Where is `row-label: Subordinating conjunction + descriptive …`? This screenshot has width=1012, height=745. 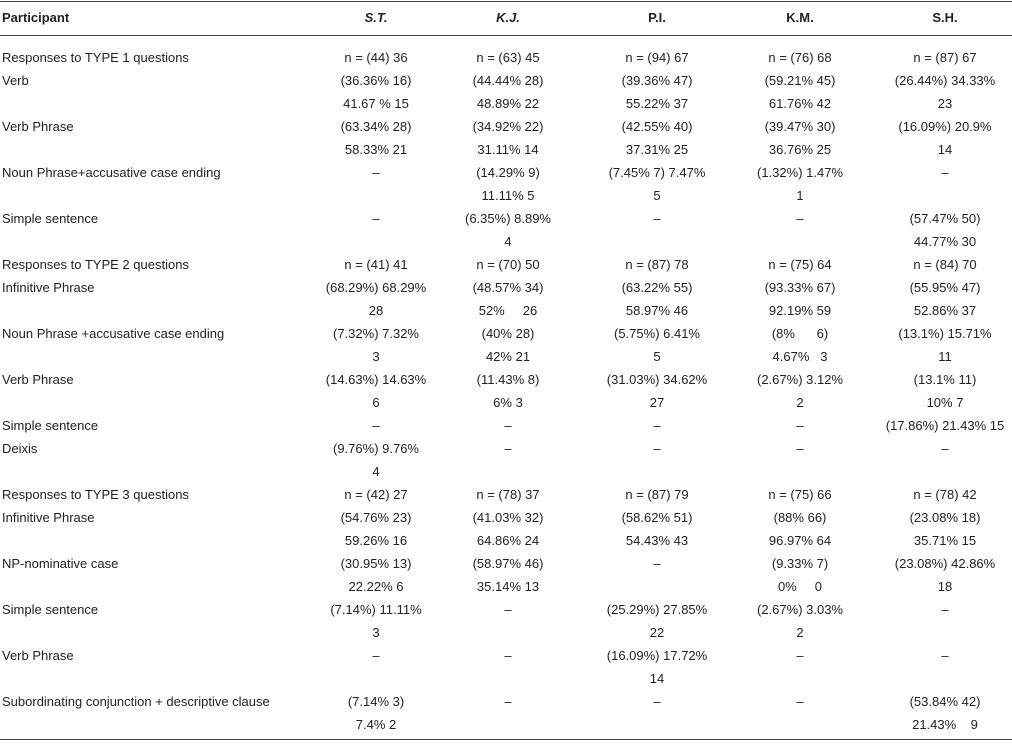 row-label: Subordinating conjunction + descriptive … is located at coordinates (136, 701).